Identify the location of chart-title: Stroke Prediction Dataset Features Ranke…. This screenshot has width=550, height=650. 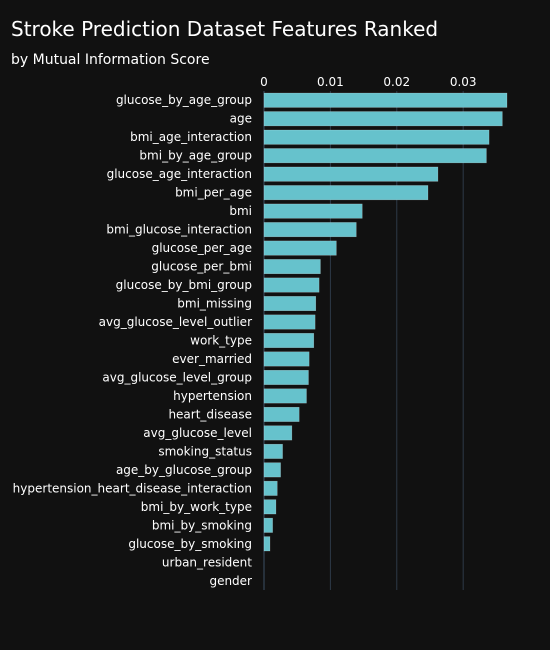
(225, 29).